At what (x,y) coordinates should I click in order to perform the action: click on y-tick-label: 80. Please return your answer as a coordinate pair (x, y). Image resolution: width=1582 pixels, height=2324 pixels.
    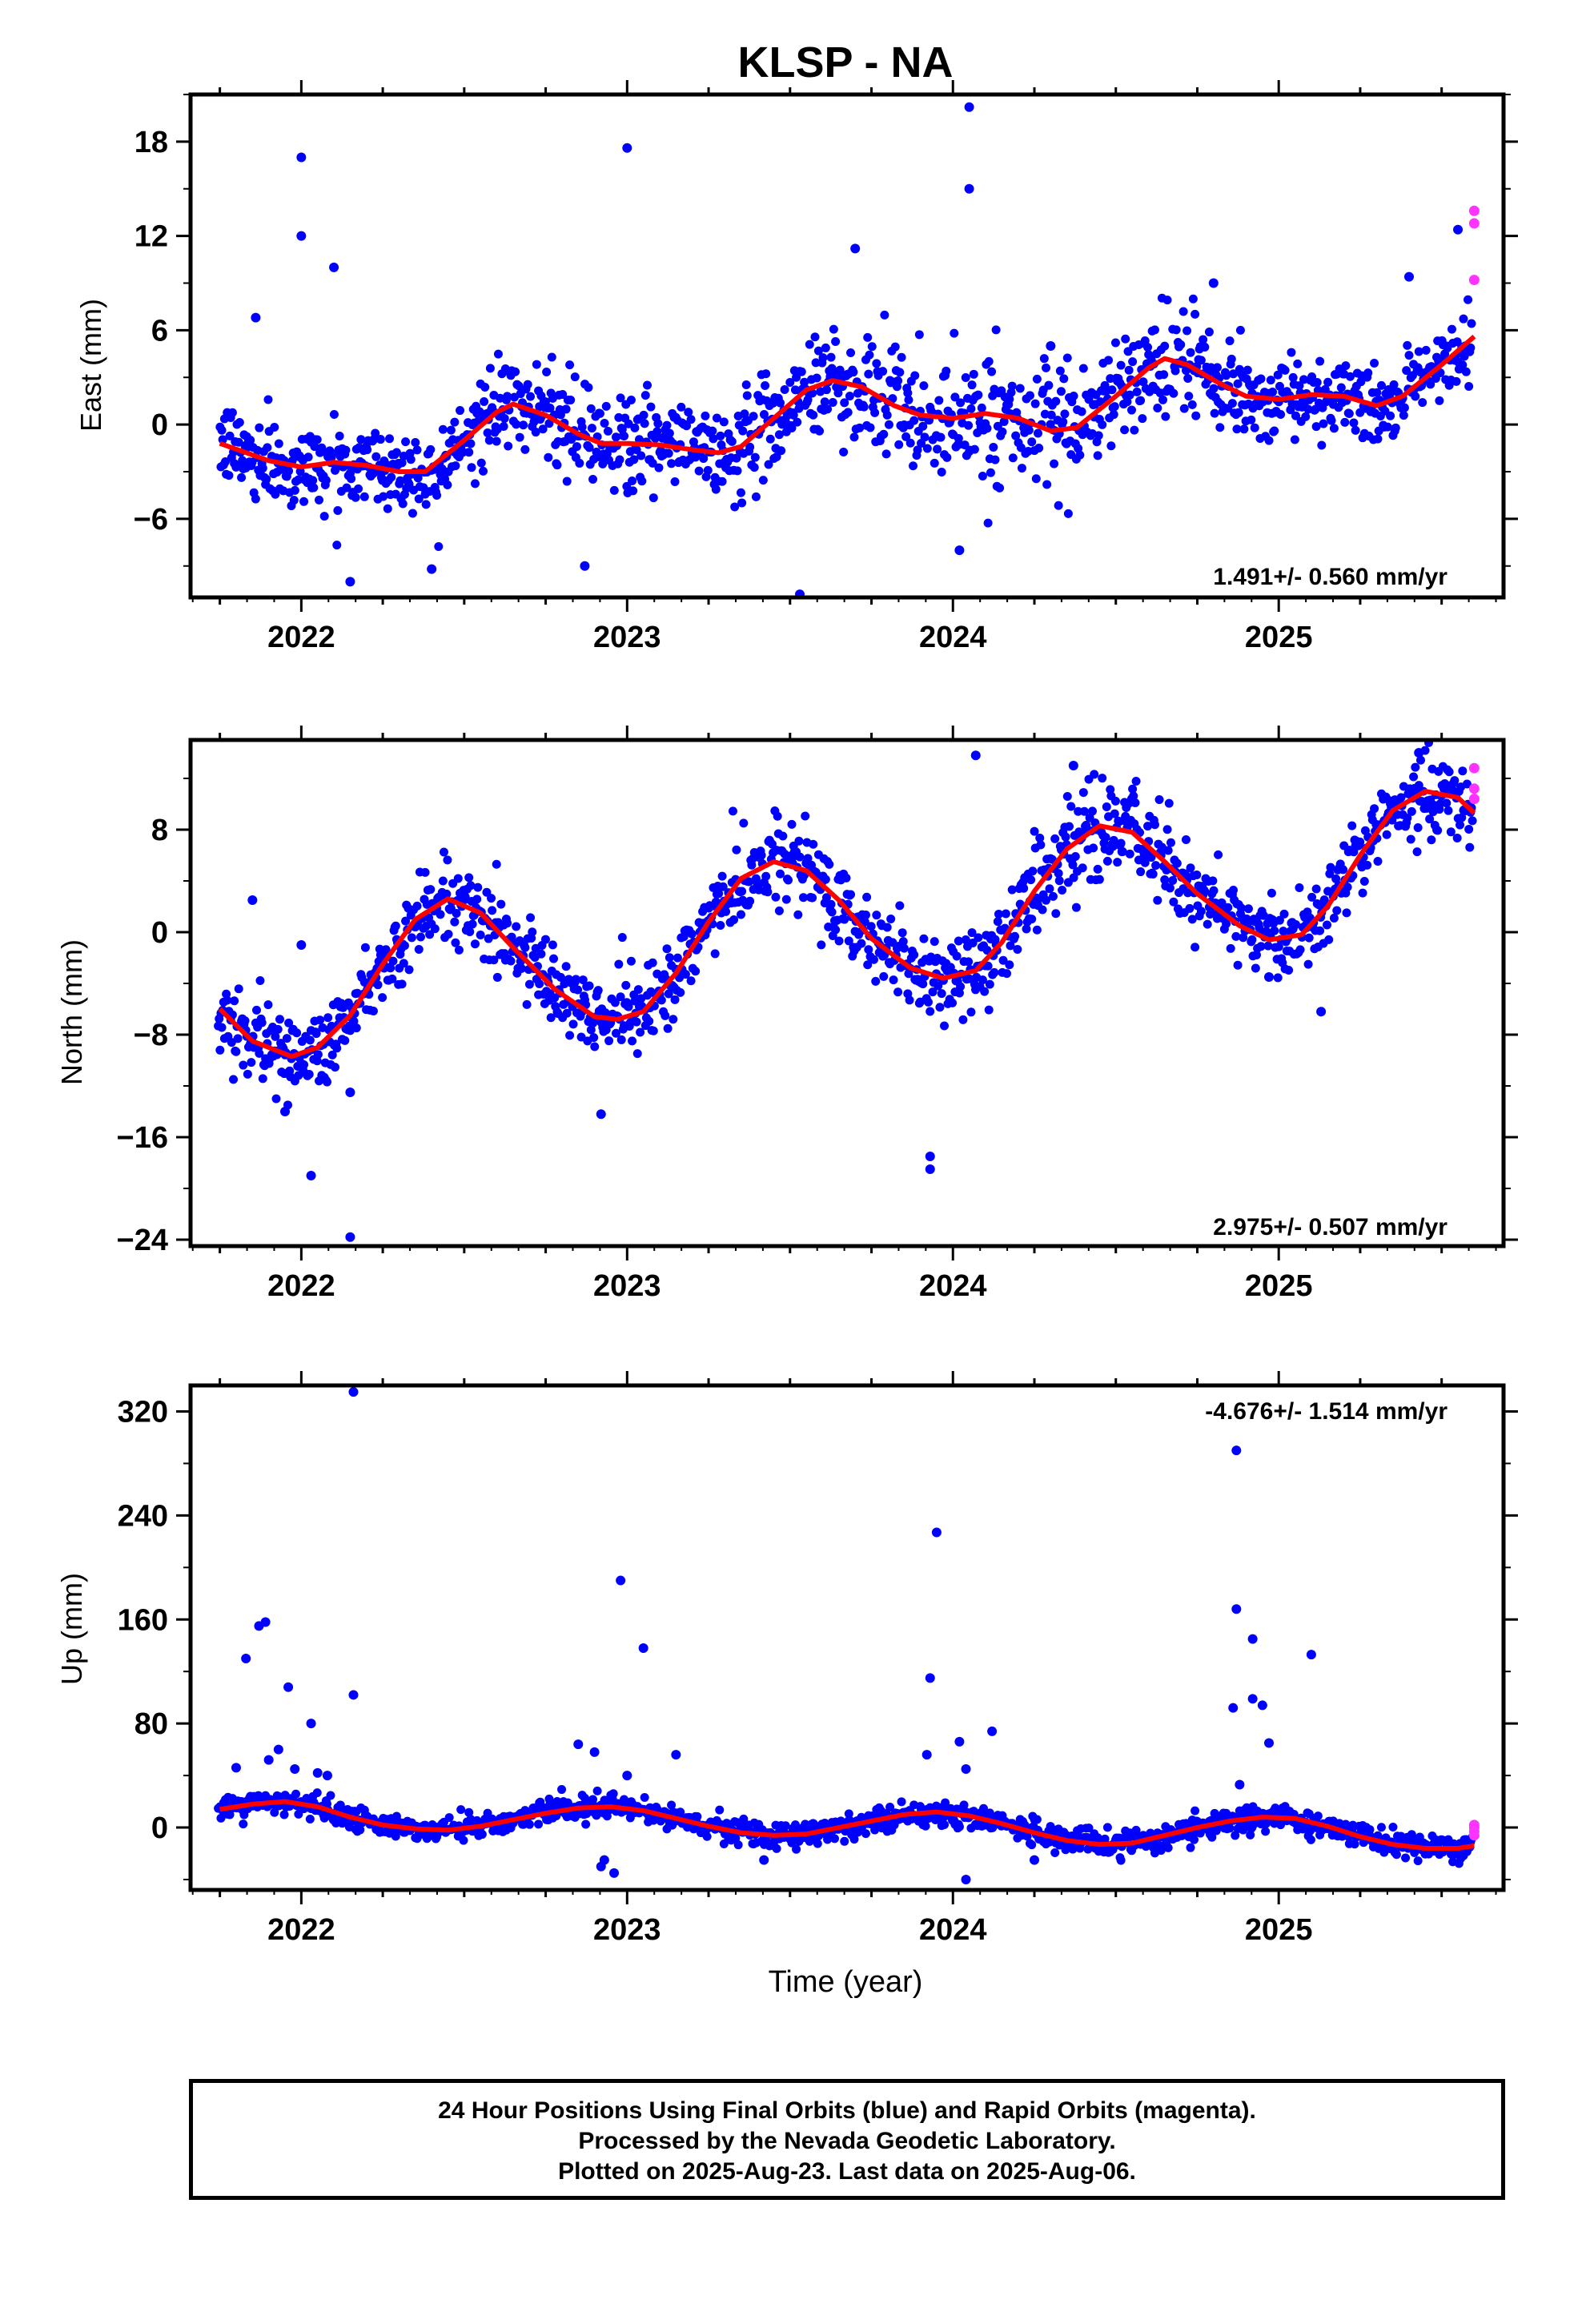
    Looking at the image, I should click on (151, 1724).